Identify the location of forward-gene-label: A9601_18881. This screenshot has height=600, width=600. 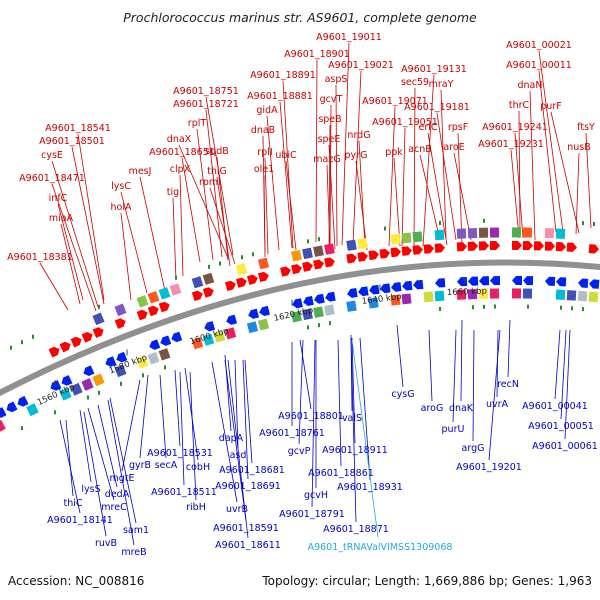
(280, 96).